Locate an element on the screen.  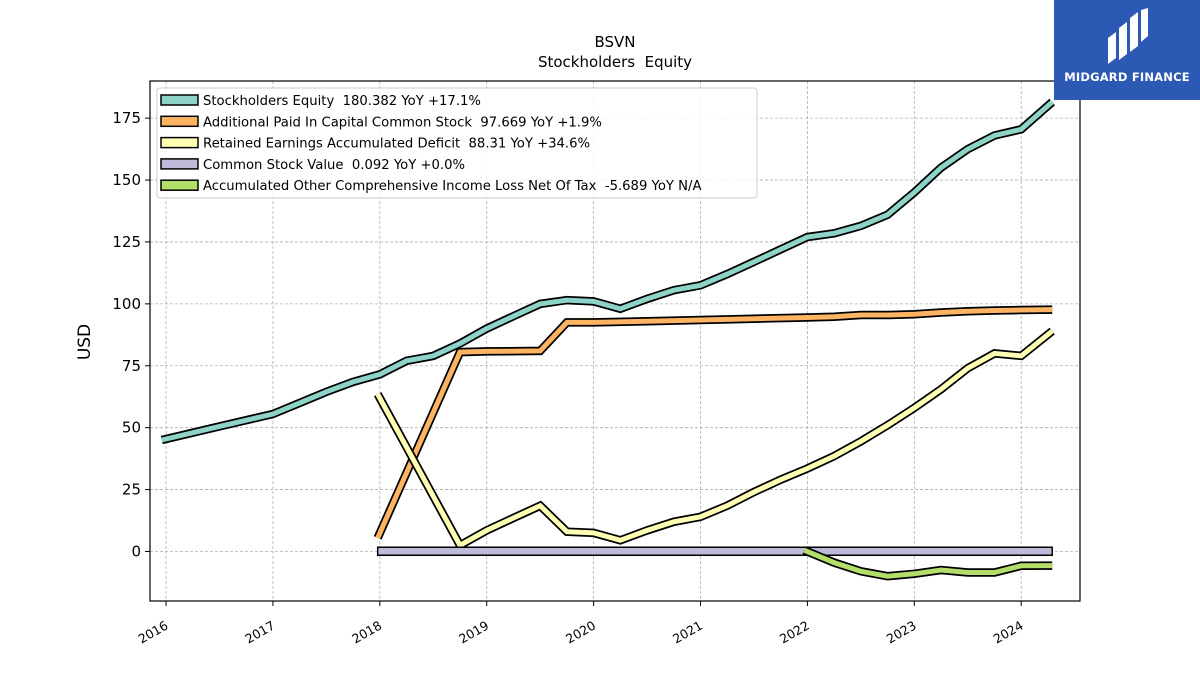
legend-item: Common Stock Value 0.092 YoY +0.0% is located at coordinates (312, 165).